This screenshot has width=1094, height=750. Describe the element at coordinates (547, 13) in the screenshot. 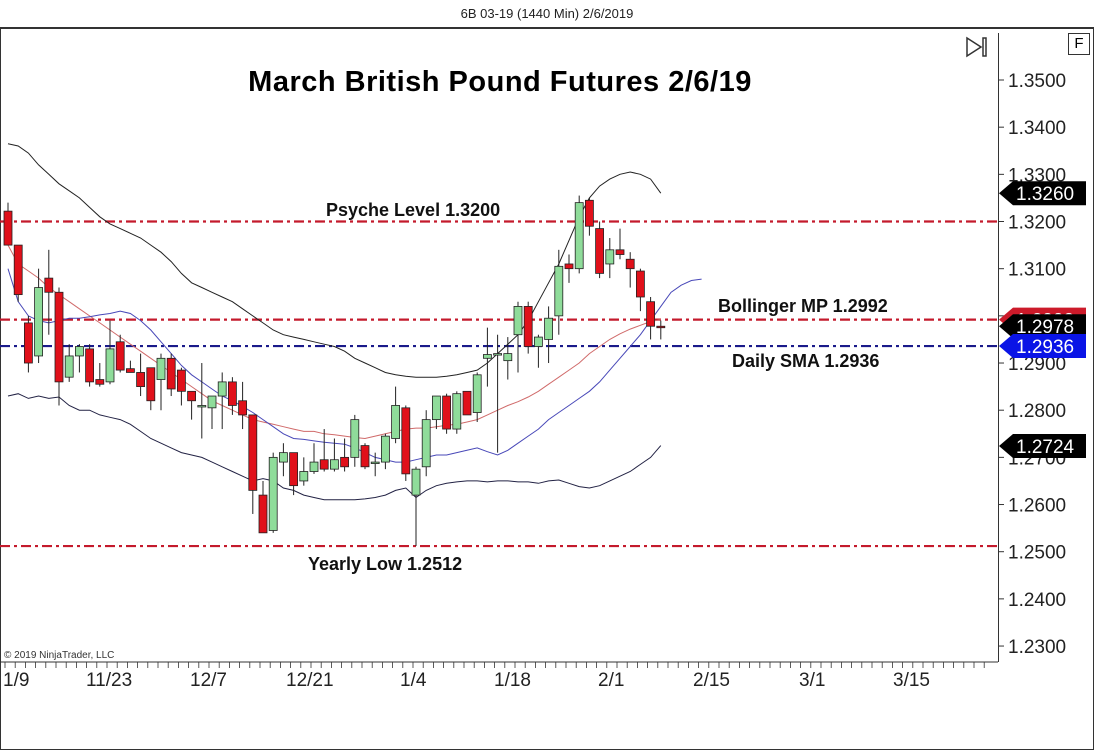

I see `chart-window-header: 6B 03-19 (1440 Min) 2/6/2019` at that location.